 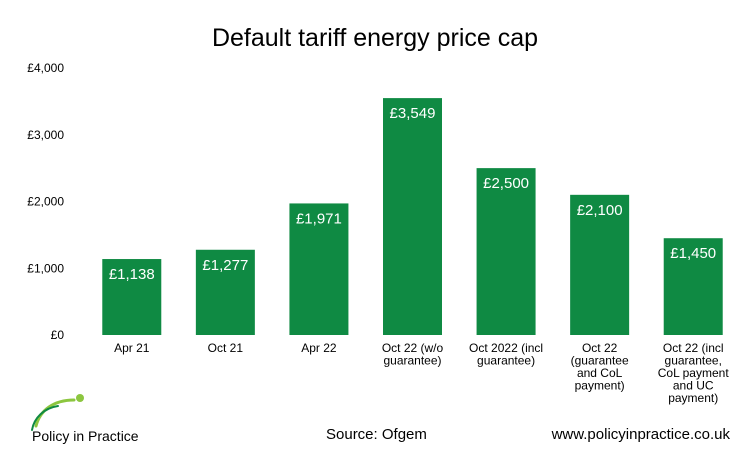 I want to click on y-tick-label: £1,000, so click(x=45, y=268).